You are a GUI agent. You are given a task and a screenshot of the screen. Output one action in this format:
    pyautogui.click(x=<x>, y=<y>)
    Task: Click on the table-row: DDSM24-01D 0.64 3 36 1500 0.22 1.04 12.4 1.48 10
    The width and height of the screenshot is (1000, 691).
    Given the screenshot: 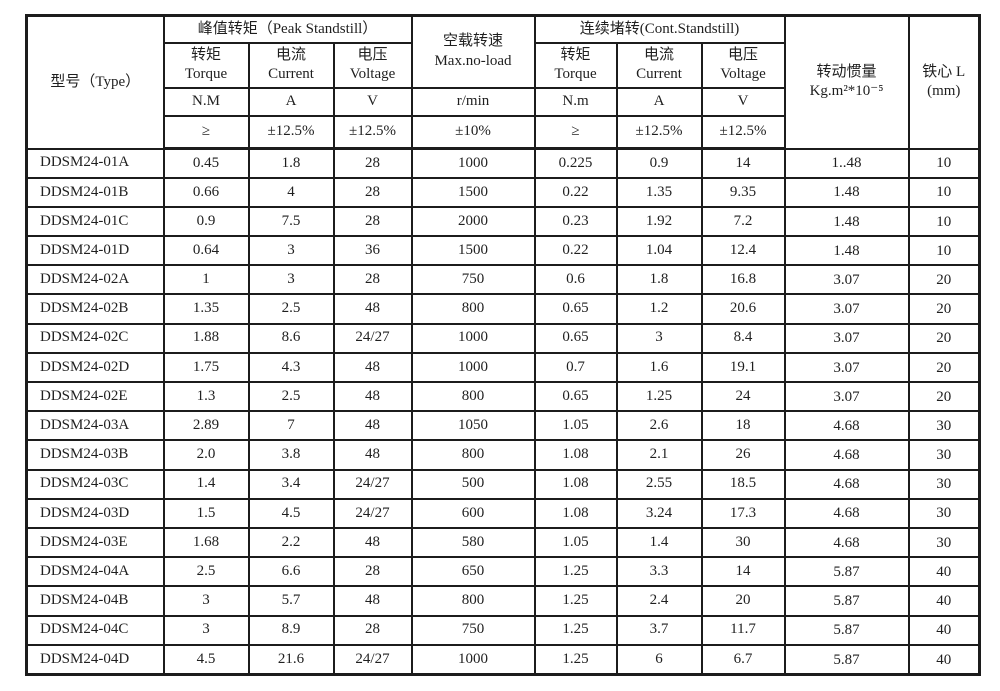 What is the action you would take?
    pyautogui.click(x=503, y=251)
    